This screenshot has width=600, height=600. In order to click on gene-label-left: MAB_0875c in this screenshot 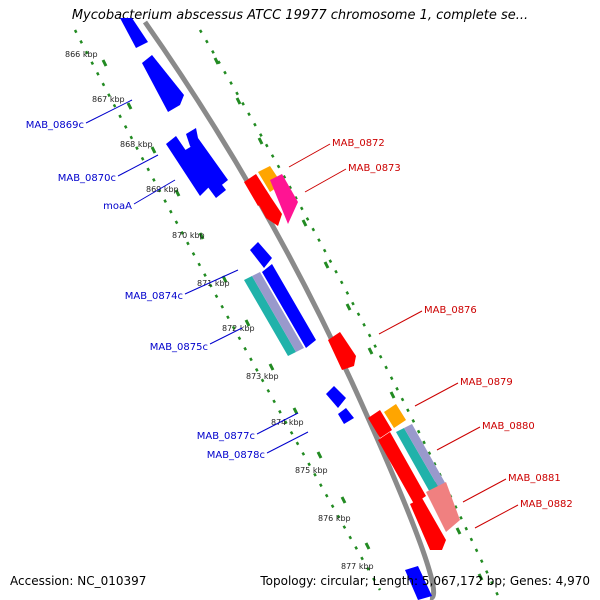, I will do `click(179, 347)`.